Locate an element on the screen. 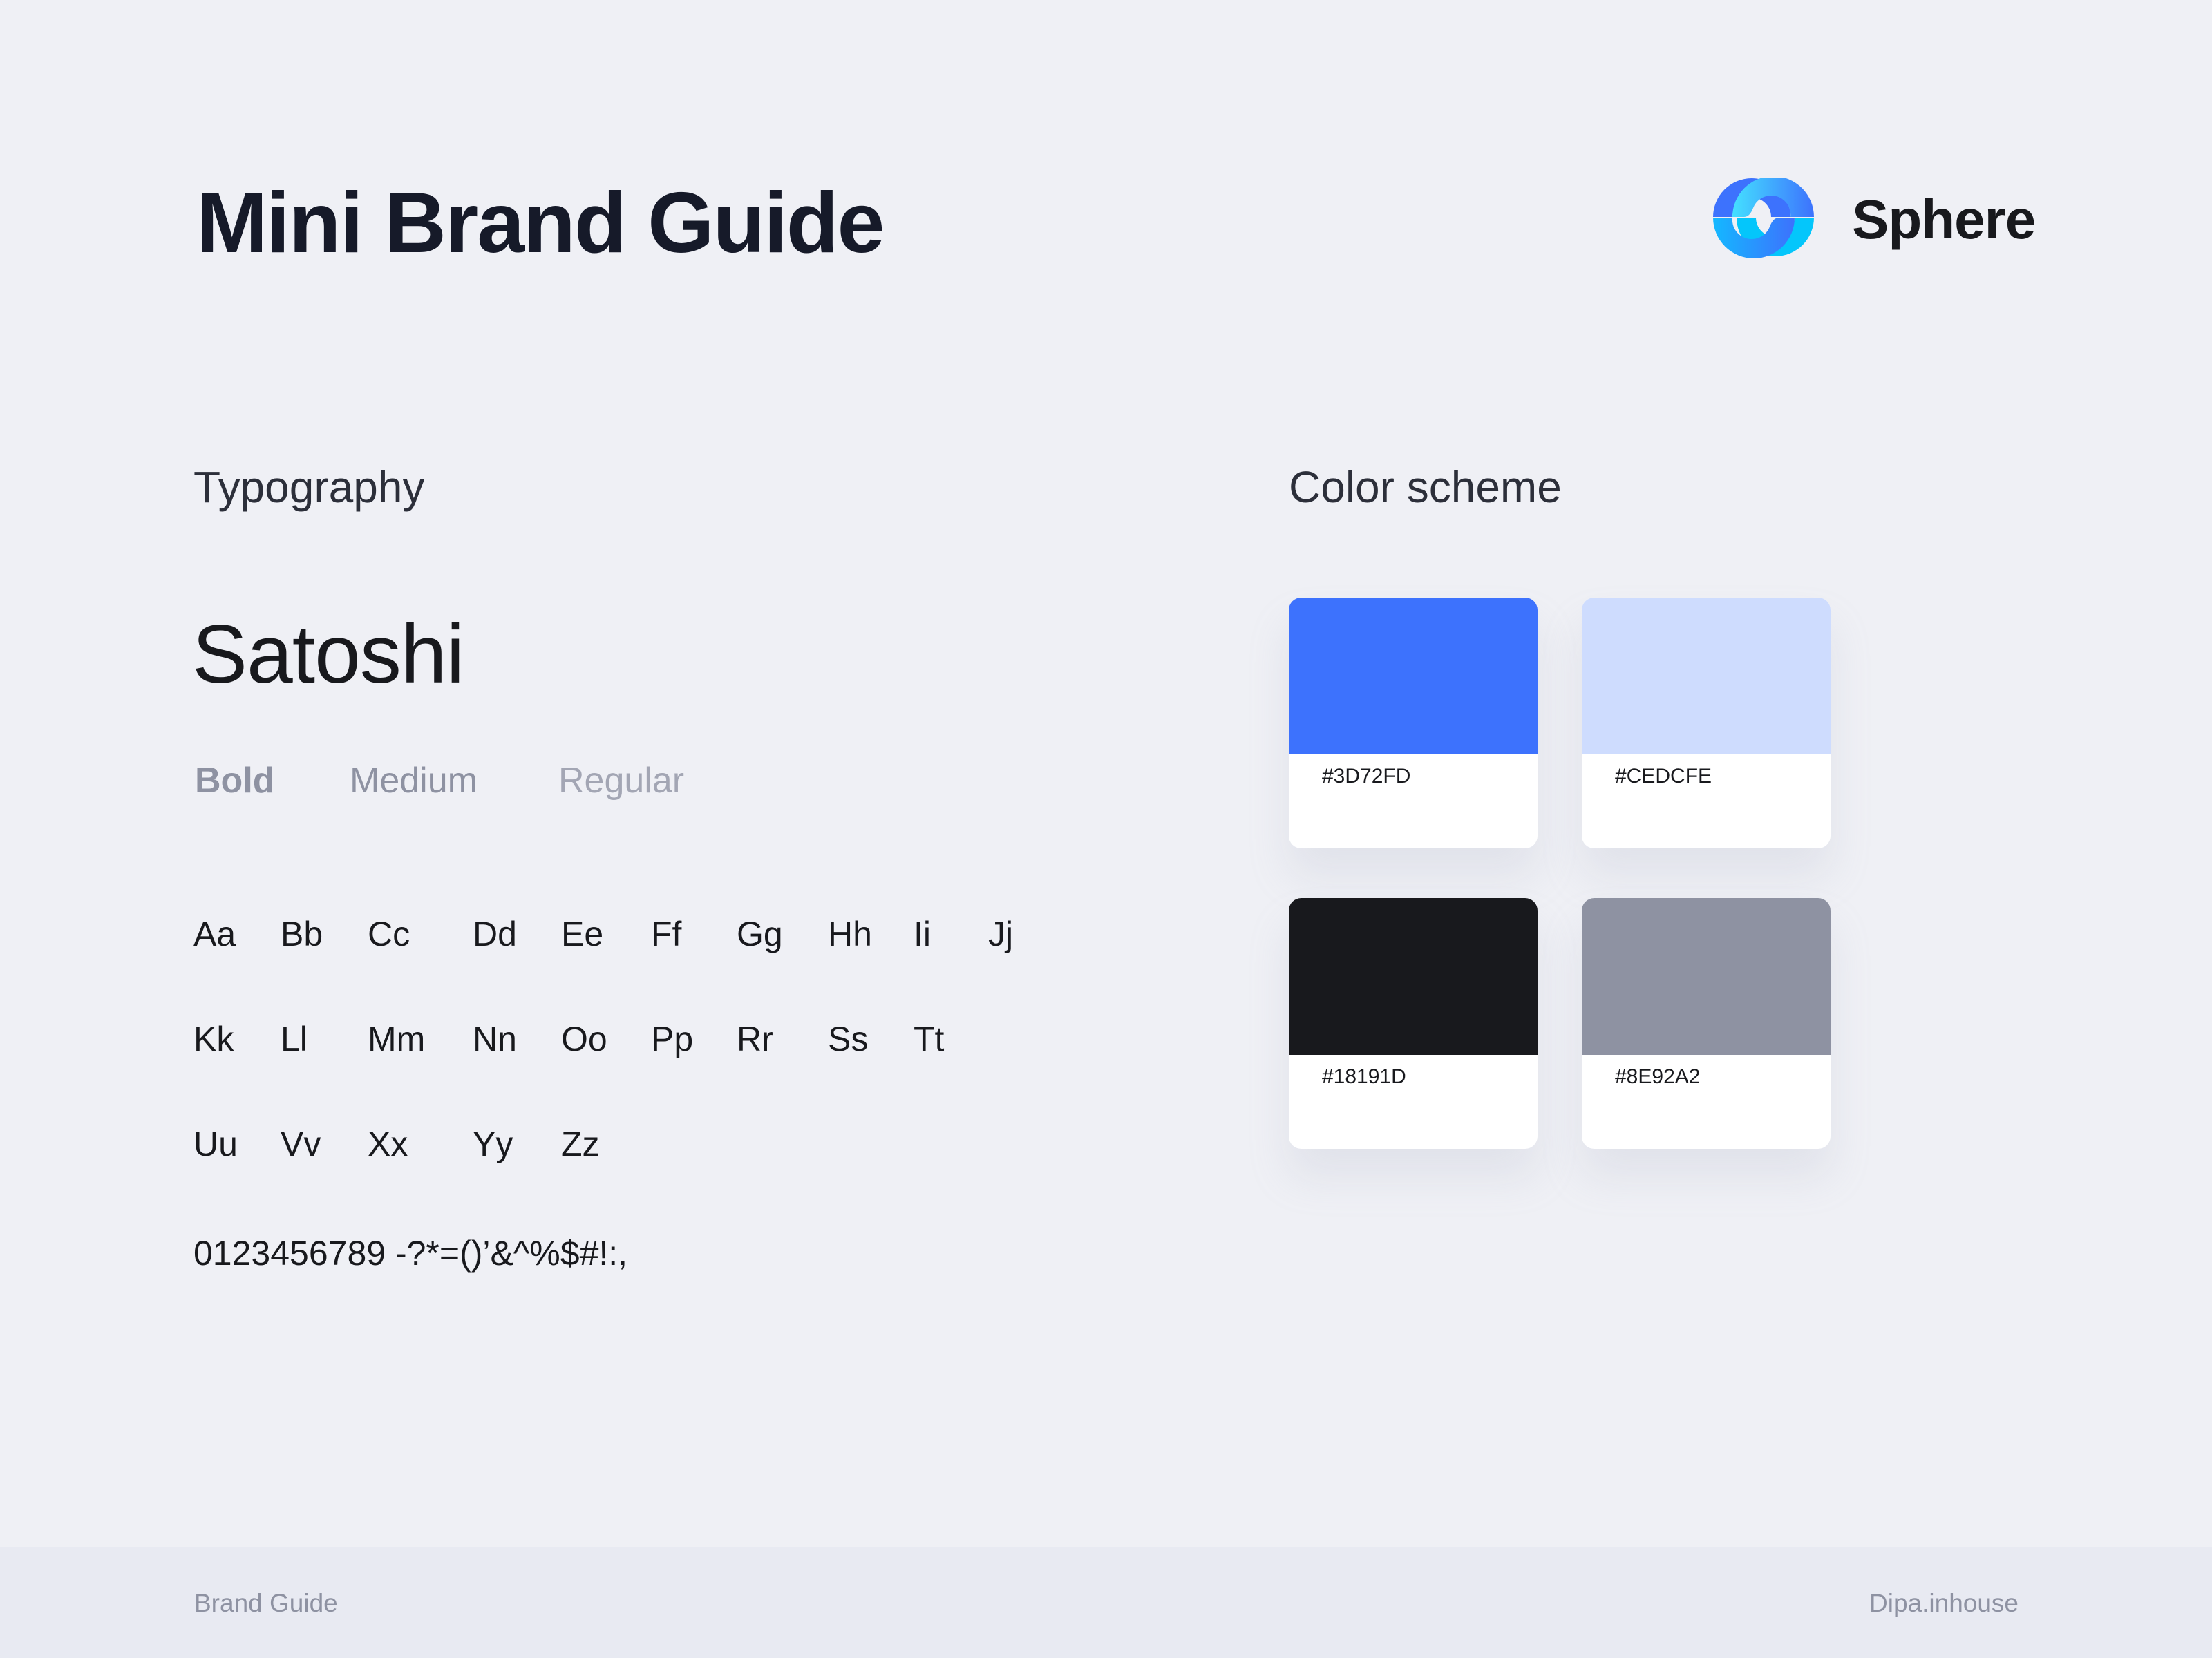 The width and height of the screenshot is (2212, 1658). weight-regular: Regular is located at coordinates (621, 781).